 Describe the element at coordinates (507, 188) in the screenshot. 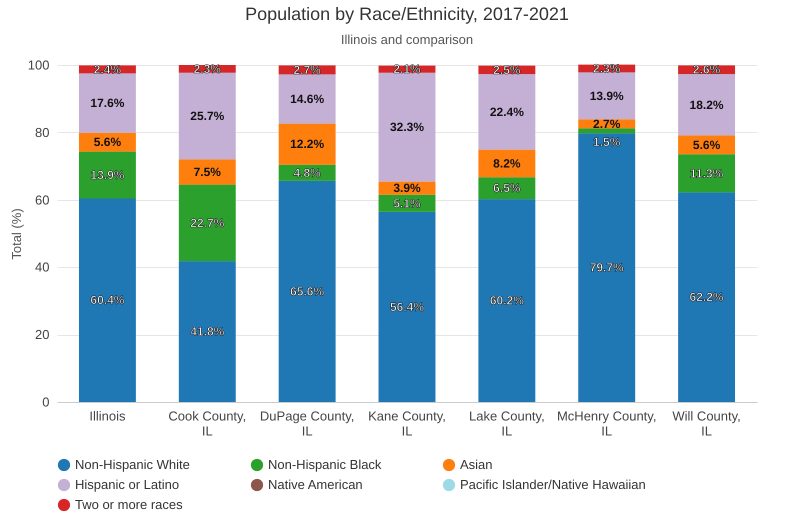

I see `data-label: 6.5%` at that location.